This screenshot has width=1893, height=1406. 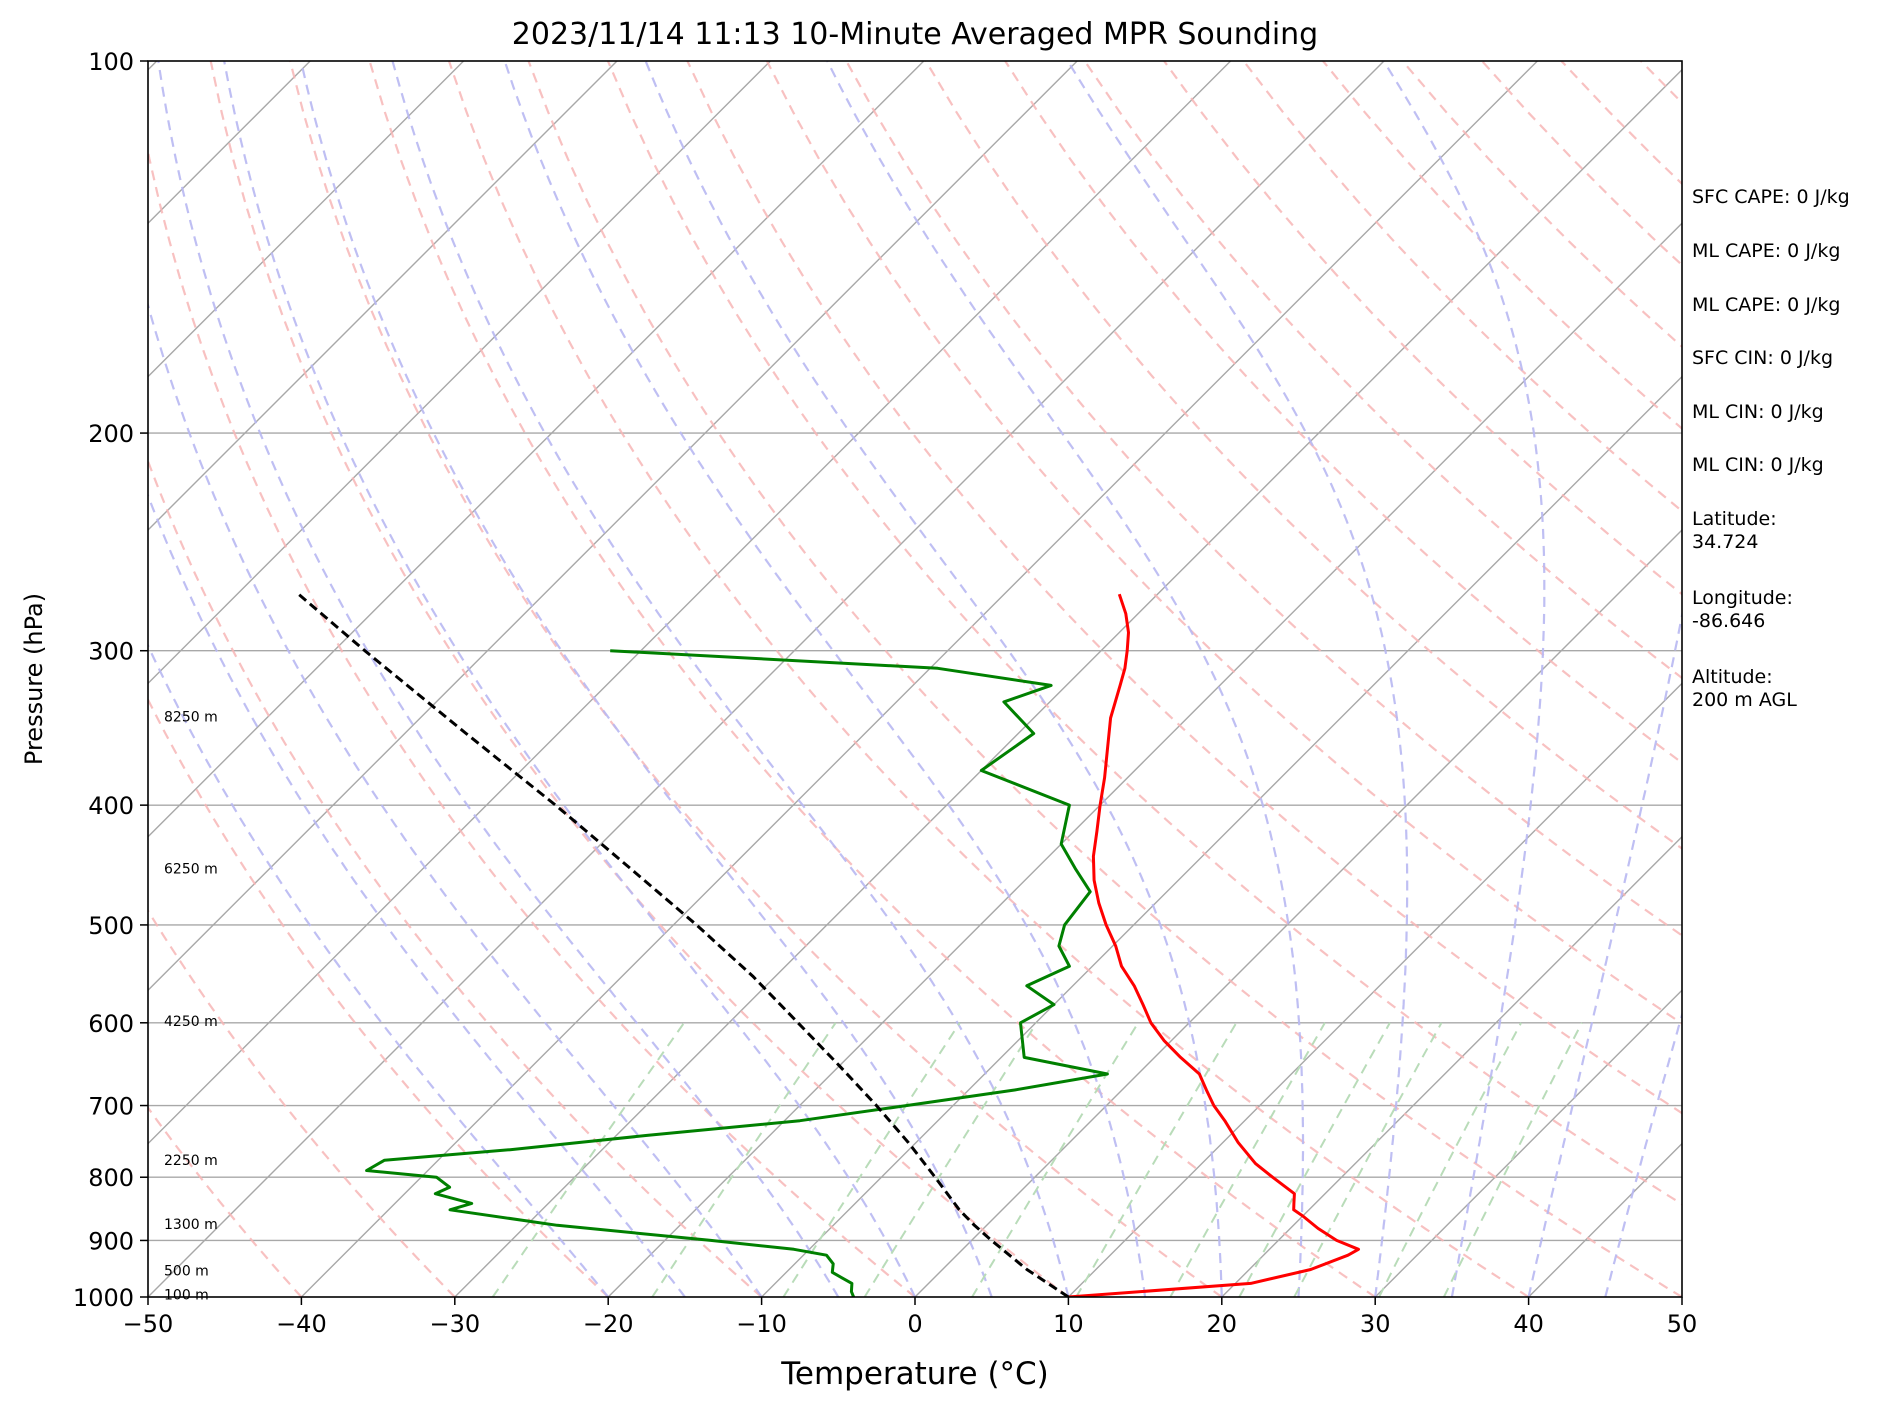 What do you see at coordinates (111, 1107) in the screenshot?
I see `y-tick-label: 700` at bounding box center [111, 1107].